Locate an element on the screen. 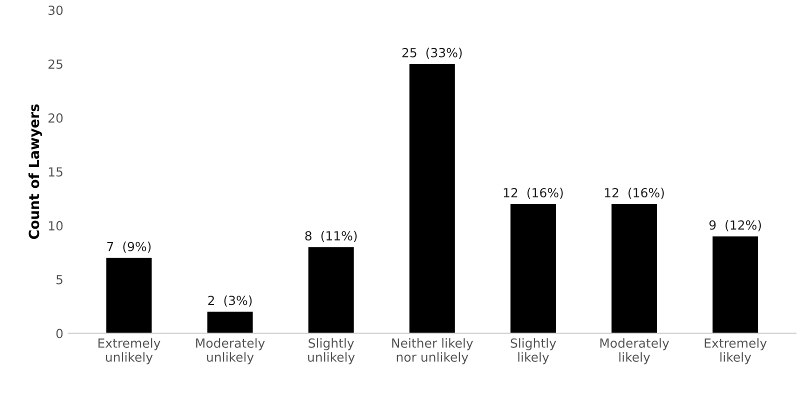 The image size is (804, 404). x-tick-label: Extremely unlikely is located at coordinates (129, 351).